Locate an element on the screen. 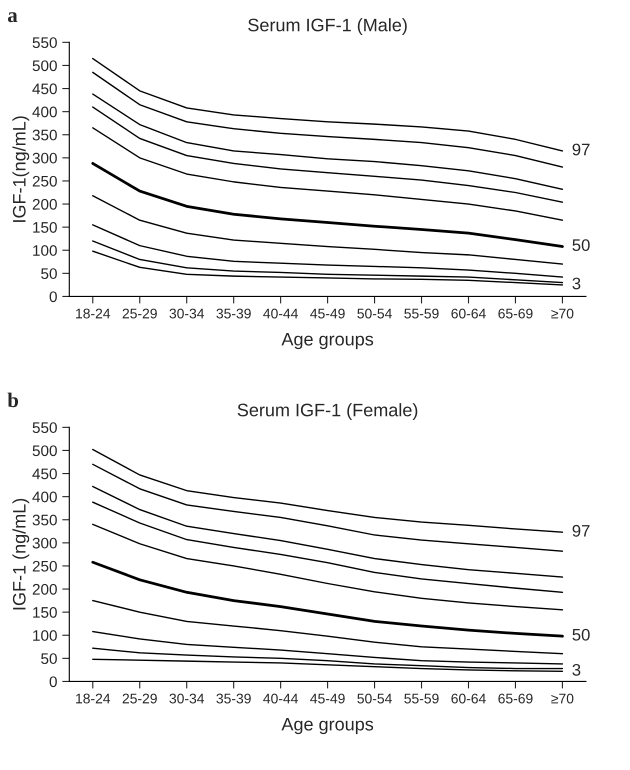 The image size is (630, 770). text: a is located at coordinates (13, 17).